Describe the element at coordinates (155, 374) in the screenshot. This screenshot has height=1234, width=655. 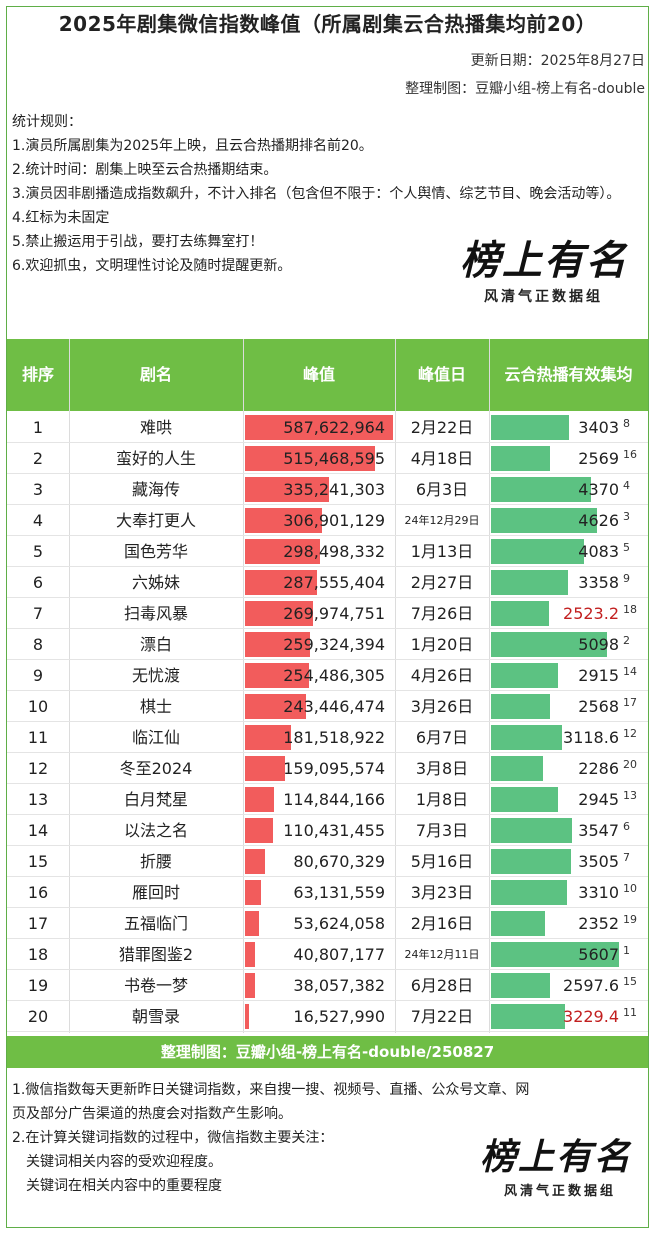
I see `col-drama: 剧名` at that location.